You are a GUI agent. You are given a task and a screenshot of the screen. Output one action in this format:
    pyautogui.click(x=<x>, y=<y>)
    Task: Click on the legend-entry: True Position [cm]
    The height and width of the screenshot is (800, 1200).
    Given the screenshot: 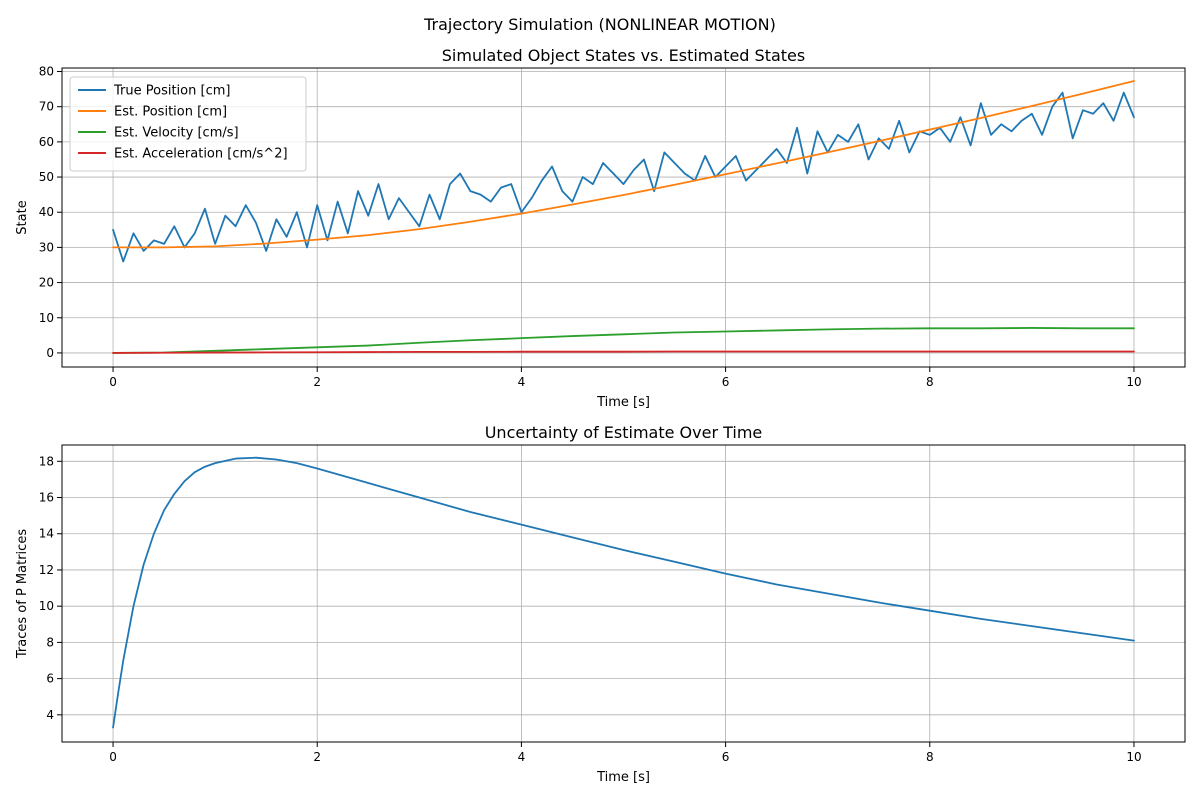 What is the action you would take?
    pyautogui.click(x=171, y=91)
    